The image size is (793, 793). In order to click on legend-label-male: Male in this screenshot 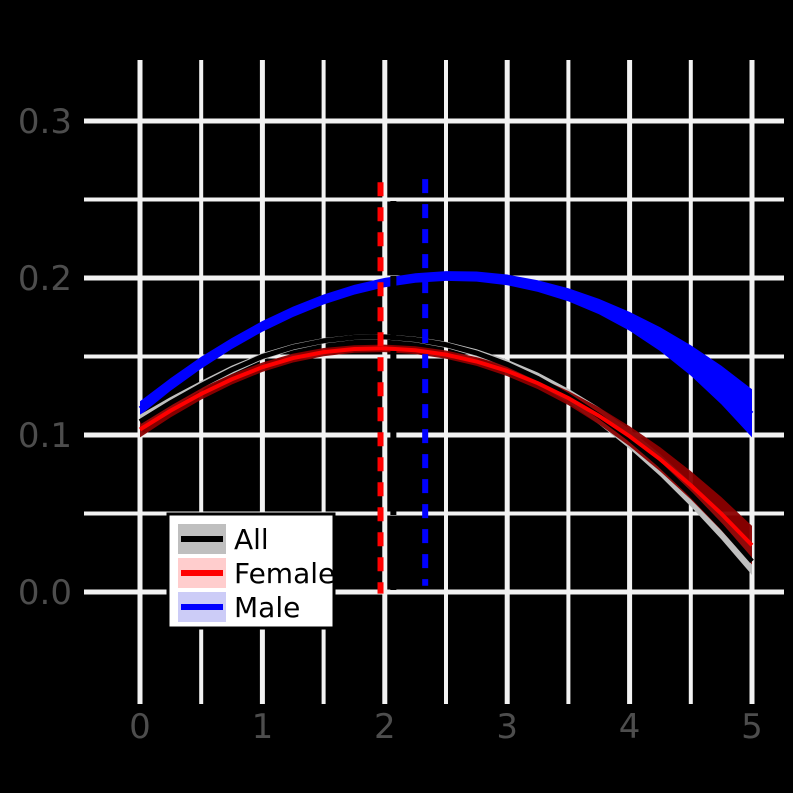, I will do `click(267, 607)`.